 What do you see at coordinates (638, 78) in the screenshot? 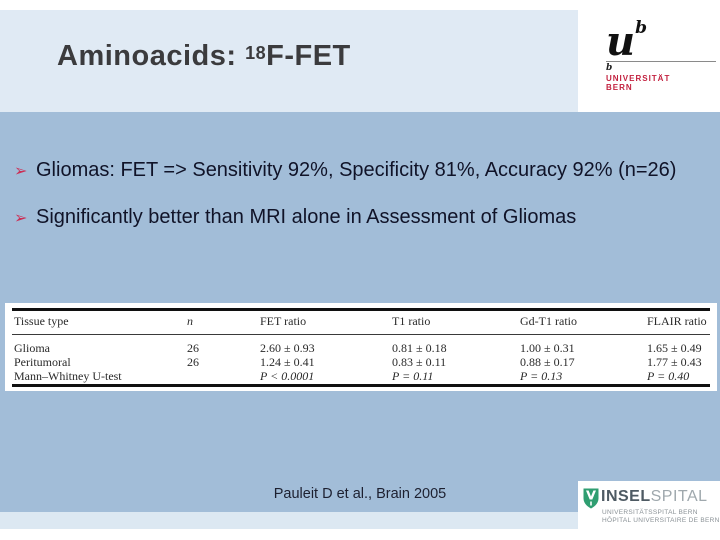
I see `unibe-text-universitaet: UNIVERSITÄT` at bounding box center [638, 78].